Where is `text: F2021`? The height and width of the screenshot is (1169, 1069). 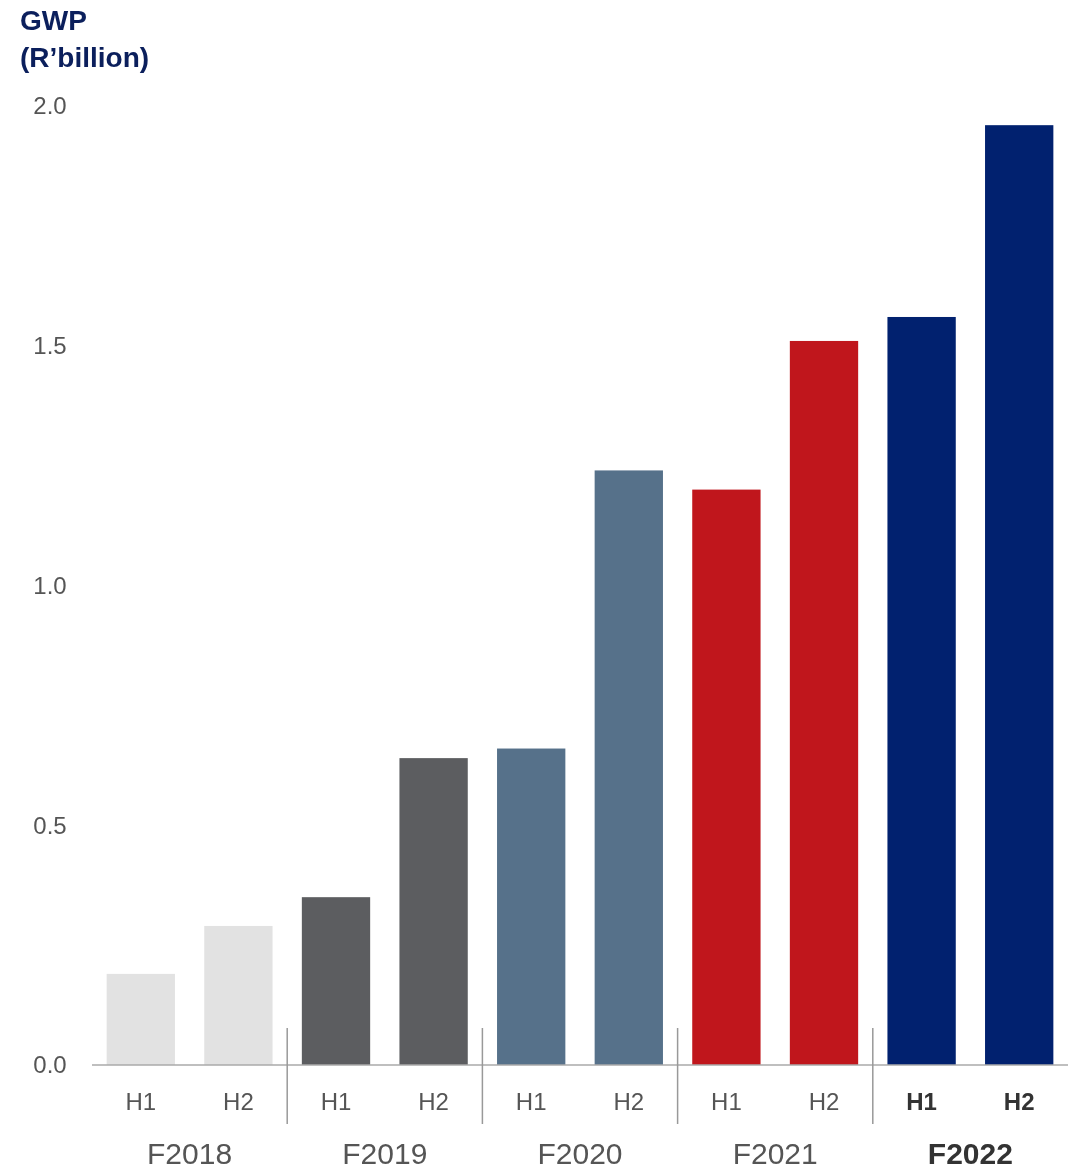
text: F2021 is located at coordinates (775, 1153).